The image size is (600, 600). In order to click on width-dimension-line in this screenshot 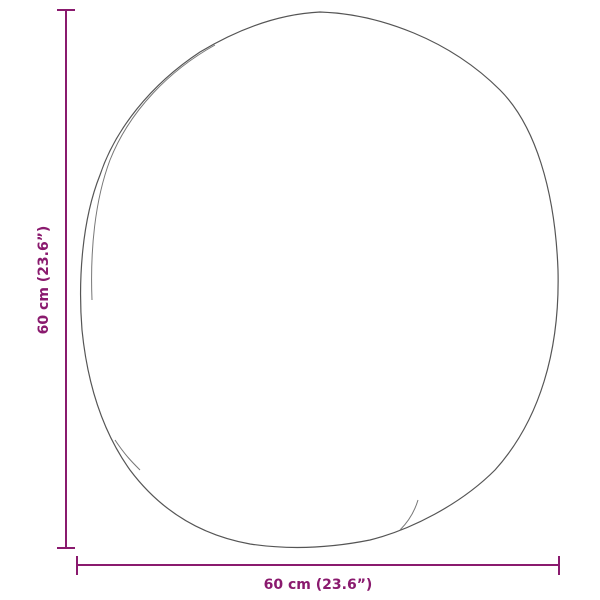, I will do `click(318, 565)`.